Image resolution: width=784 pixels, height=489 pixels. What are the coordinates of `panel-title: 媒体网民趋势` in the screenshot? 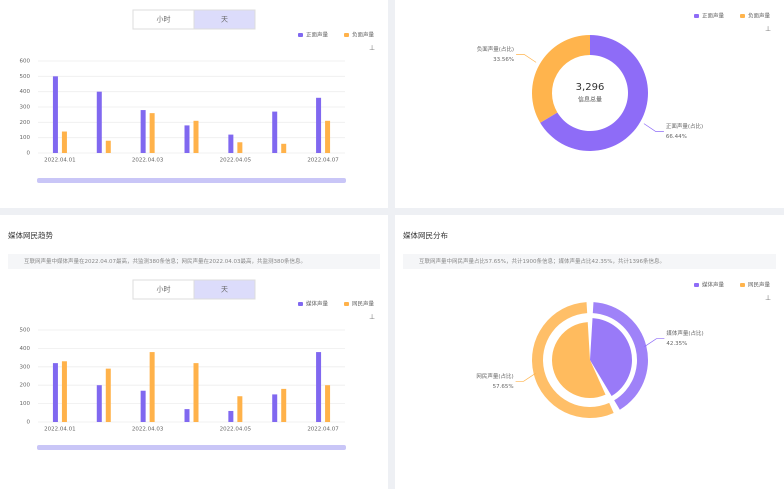 It's located at (30, 235).